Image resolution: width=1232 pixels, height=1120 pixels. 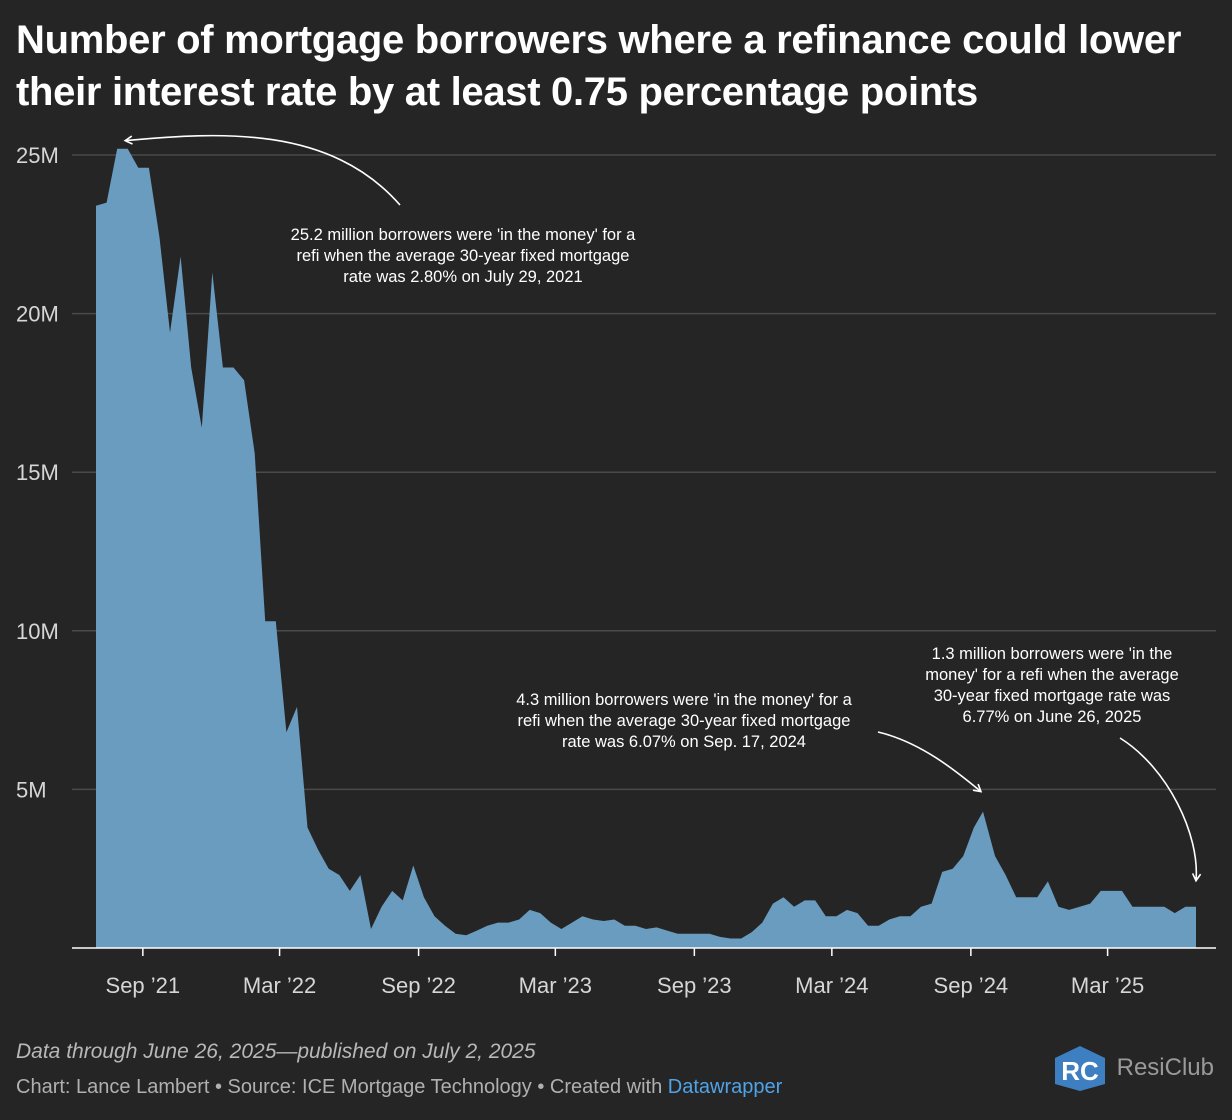 What do you see at coordinates (31, 789) in the screenshot?
I see `y-tick-label: 5M` at bounding box center [31, 789].